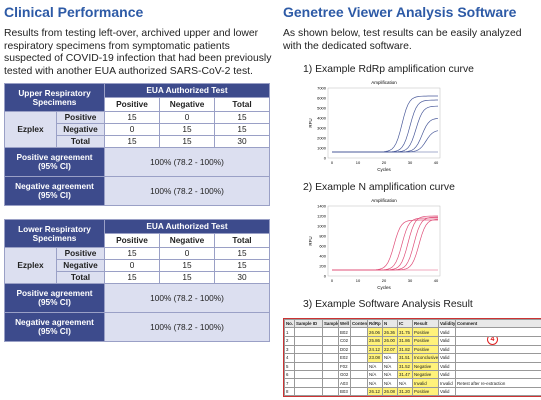 Image resolution: width=541 pixels, height=400 pixels. Describe the element at coordinates (54, 191) in the screenshot. I see `agreement-label: Negative agreement (95% CI)` at that location.